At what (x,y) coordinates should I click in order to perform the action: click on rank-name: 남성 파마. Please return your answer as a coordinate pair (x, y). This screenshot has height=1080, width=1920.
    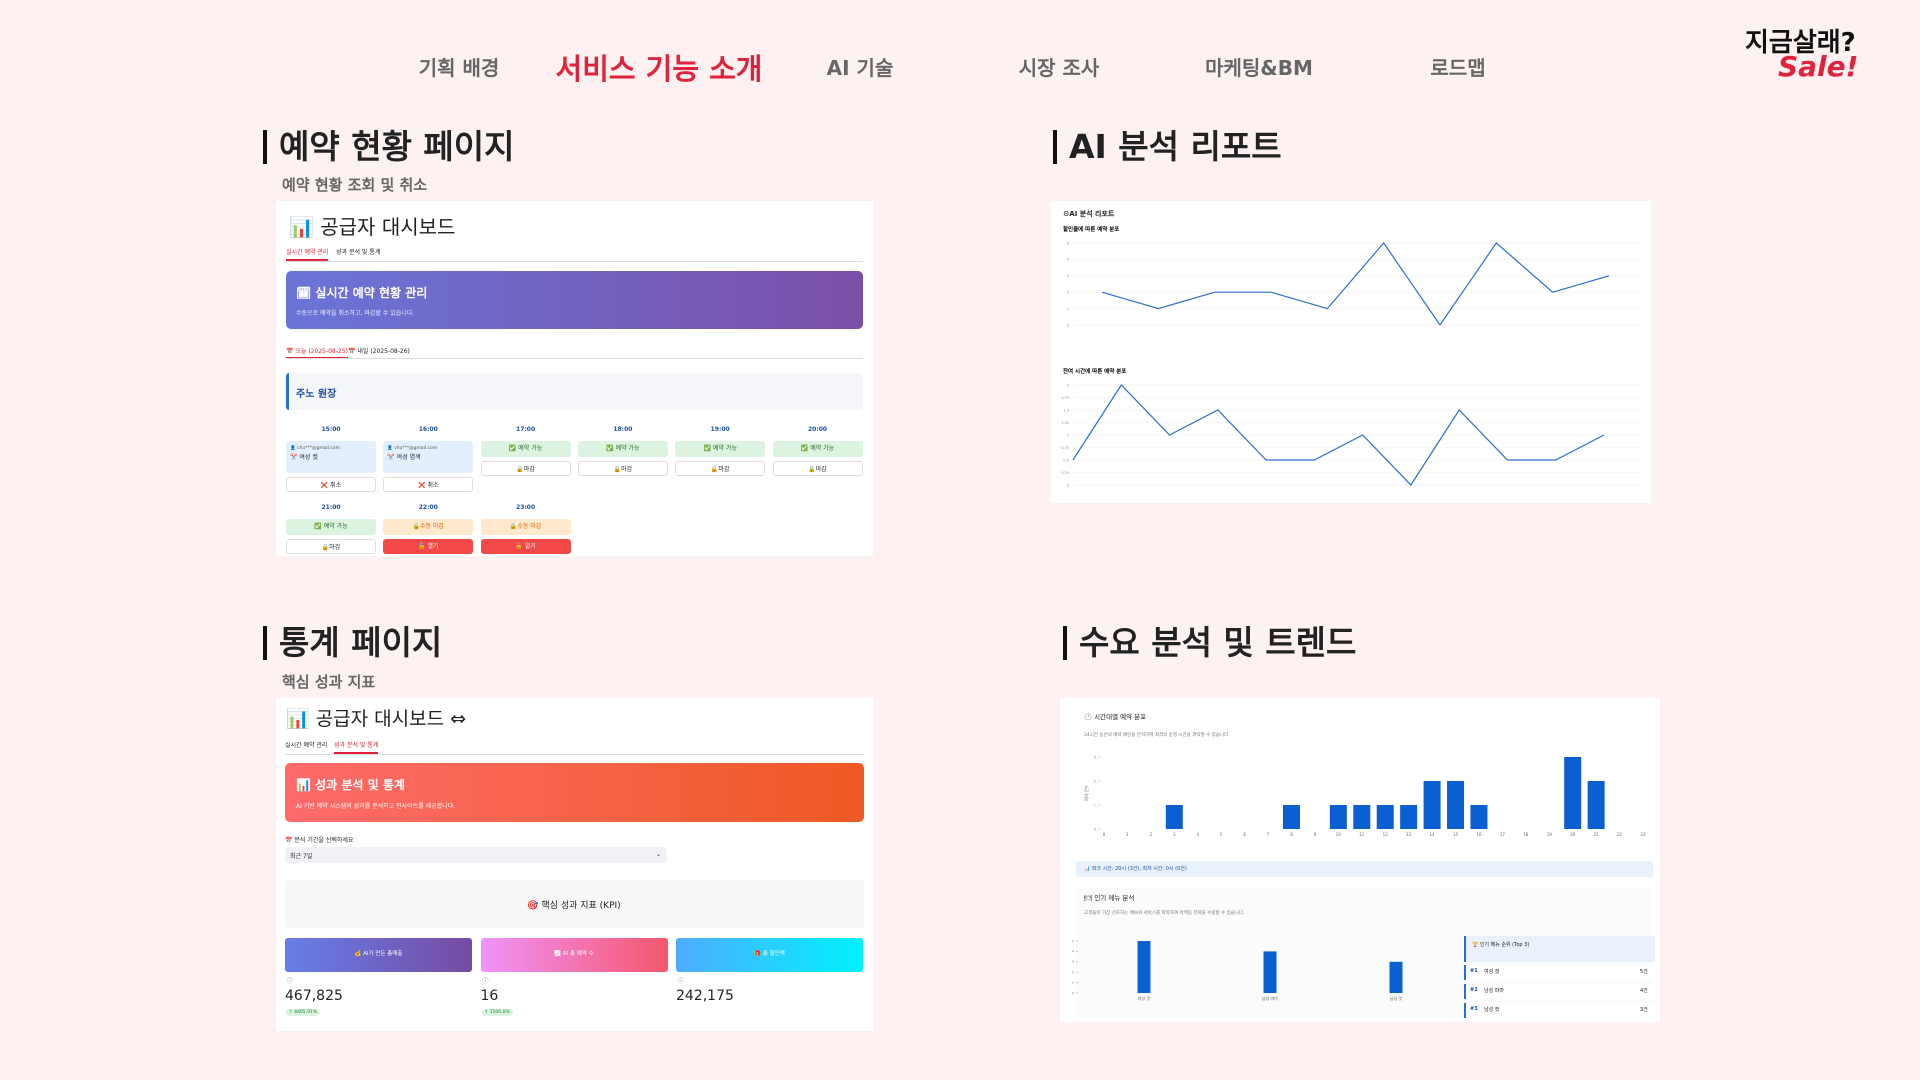
    Looking at the image, I should click on (1494, 991).